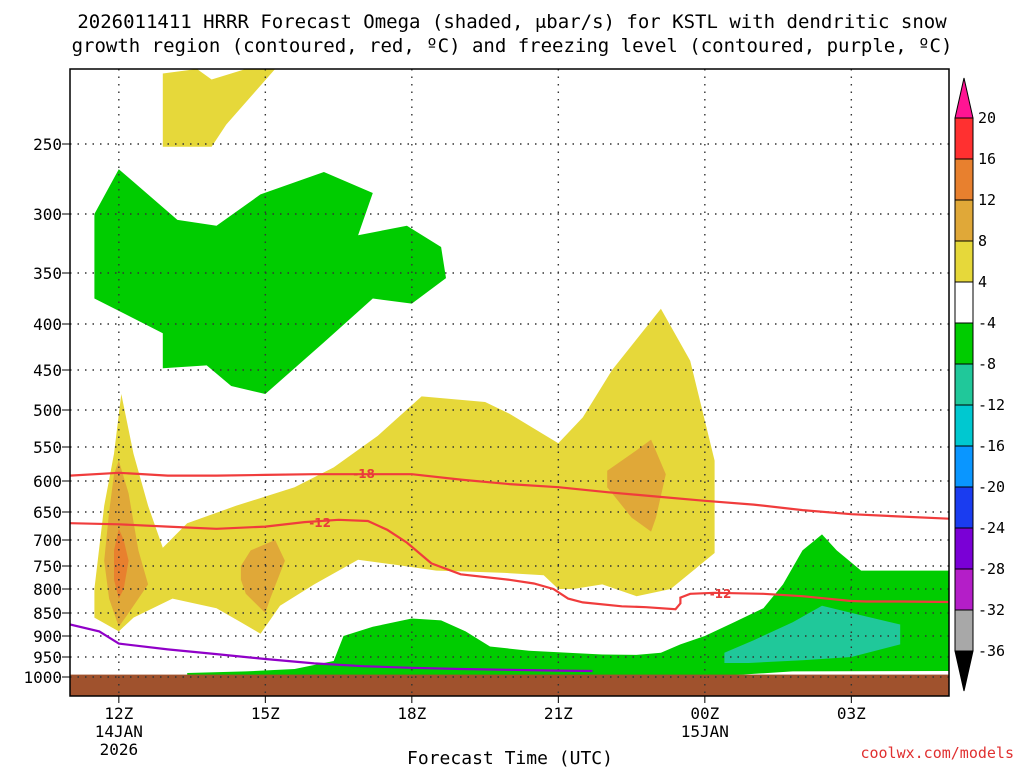 This screenshot has width=1024, height=768. Describe the element at coordinates (987, 118) in the screenshot. I see `colorbar-label: 20` at that location.